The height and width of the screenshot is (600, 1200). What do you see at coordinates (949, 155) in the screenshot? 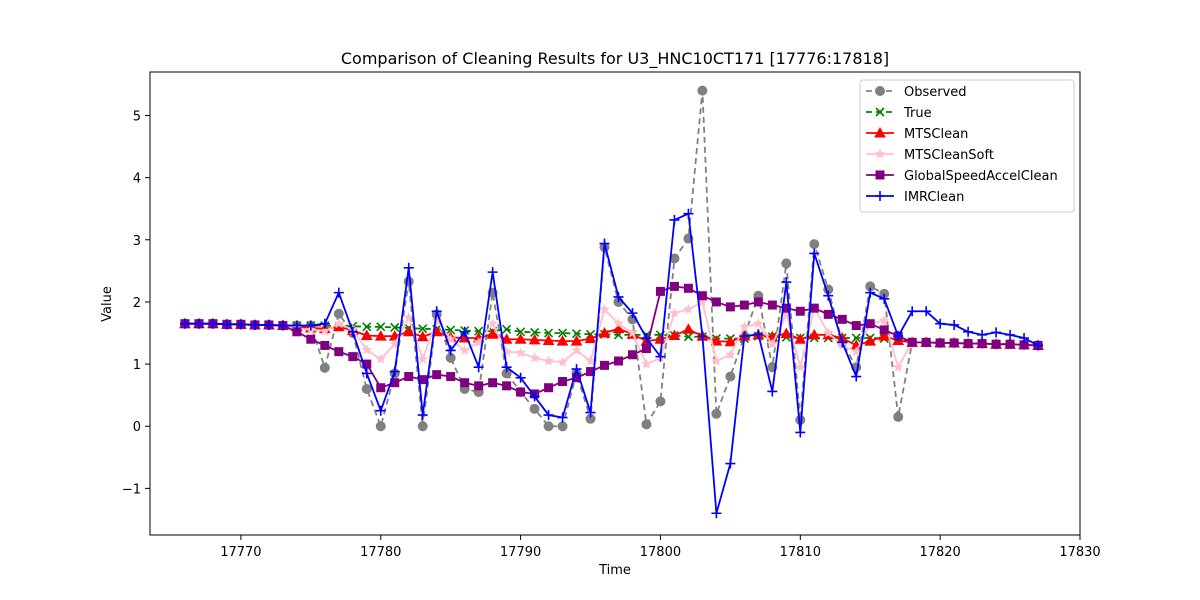
I see `legend-label-mtscleansoft: MTSCleanSoft` at bounding box center [949, 155].